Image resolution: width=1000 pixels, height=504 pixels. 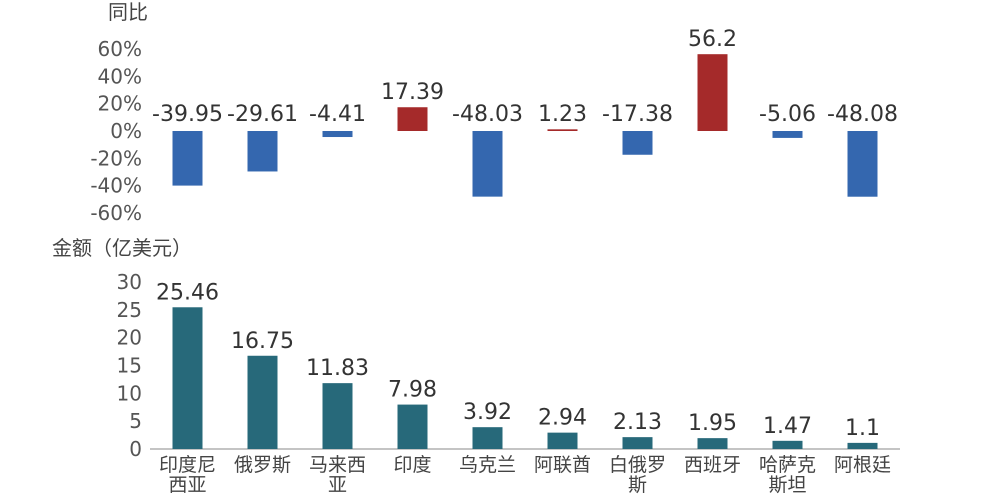 What do you see at coordinates (116, 213) in the screenshot?
I see `yoy-y-tick-label: -60%` at bounding box center [116, 213].